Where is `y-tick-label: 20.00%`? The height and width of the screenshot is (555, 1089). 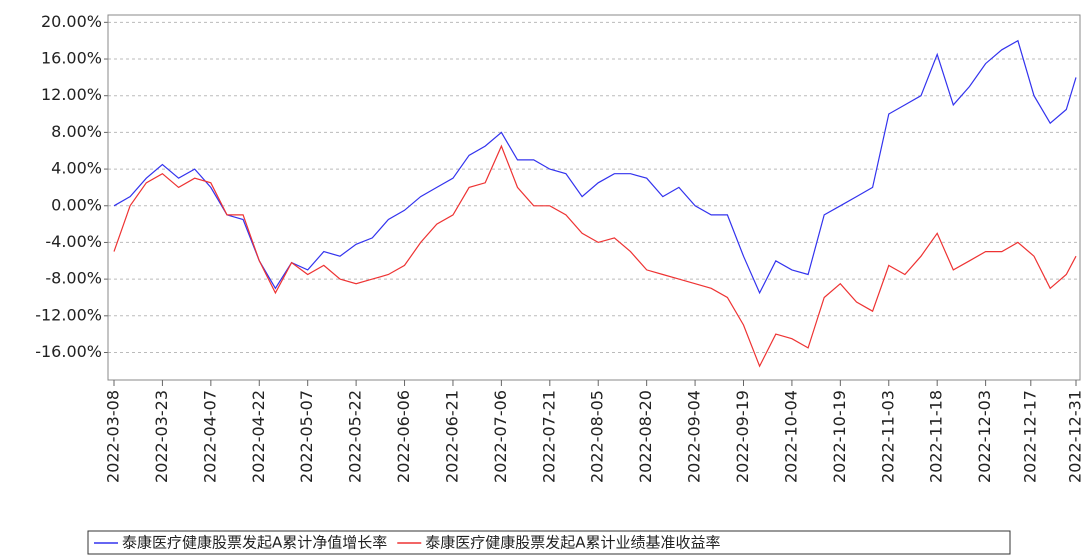
y-tick-label: 20.00% is located at coordinates (71, 21).